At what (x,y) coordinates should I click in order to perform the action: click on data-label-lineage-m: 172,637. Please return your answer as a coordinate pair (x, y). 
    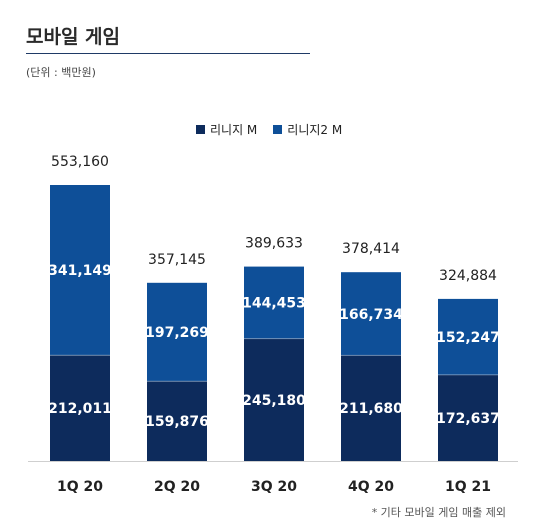
    Looking at the image, I should click on (468, 419).